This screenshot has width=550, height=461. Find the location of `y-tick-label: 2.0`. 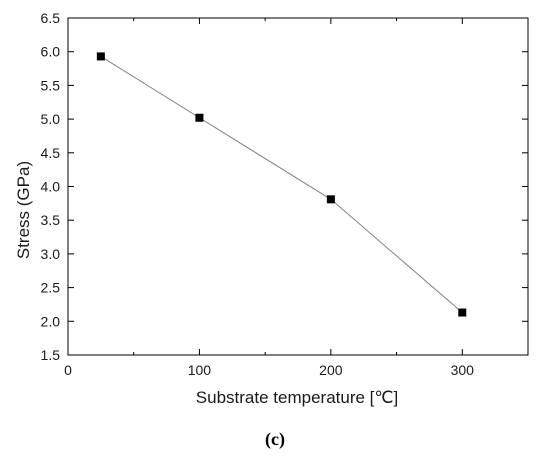

y-tick-label: 2.0 is located at coordinates (51, 321).